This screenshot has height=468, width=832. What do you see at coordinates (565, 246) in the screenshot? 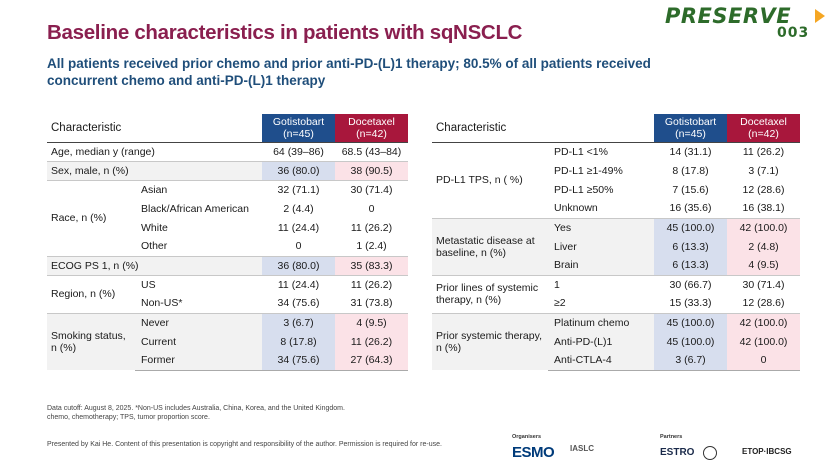
I see `sub-label: Liver` at bounding box center [565, 246].